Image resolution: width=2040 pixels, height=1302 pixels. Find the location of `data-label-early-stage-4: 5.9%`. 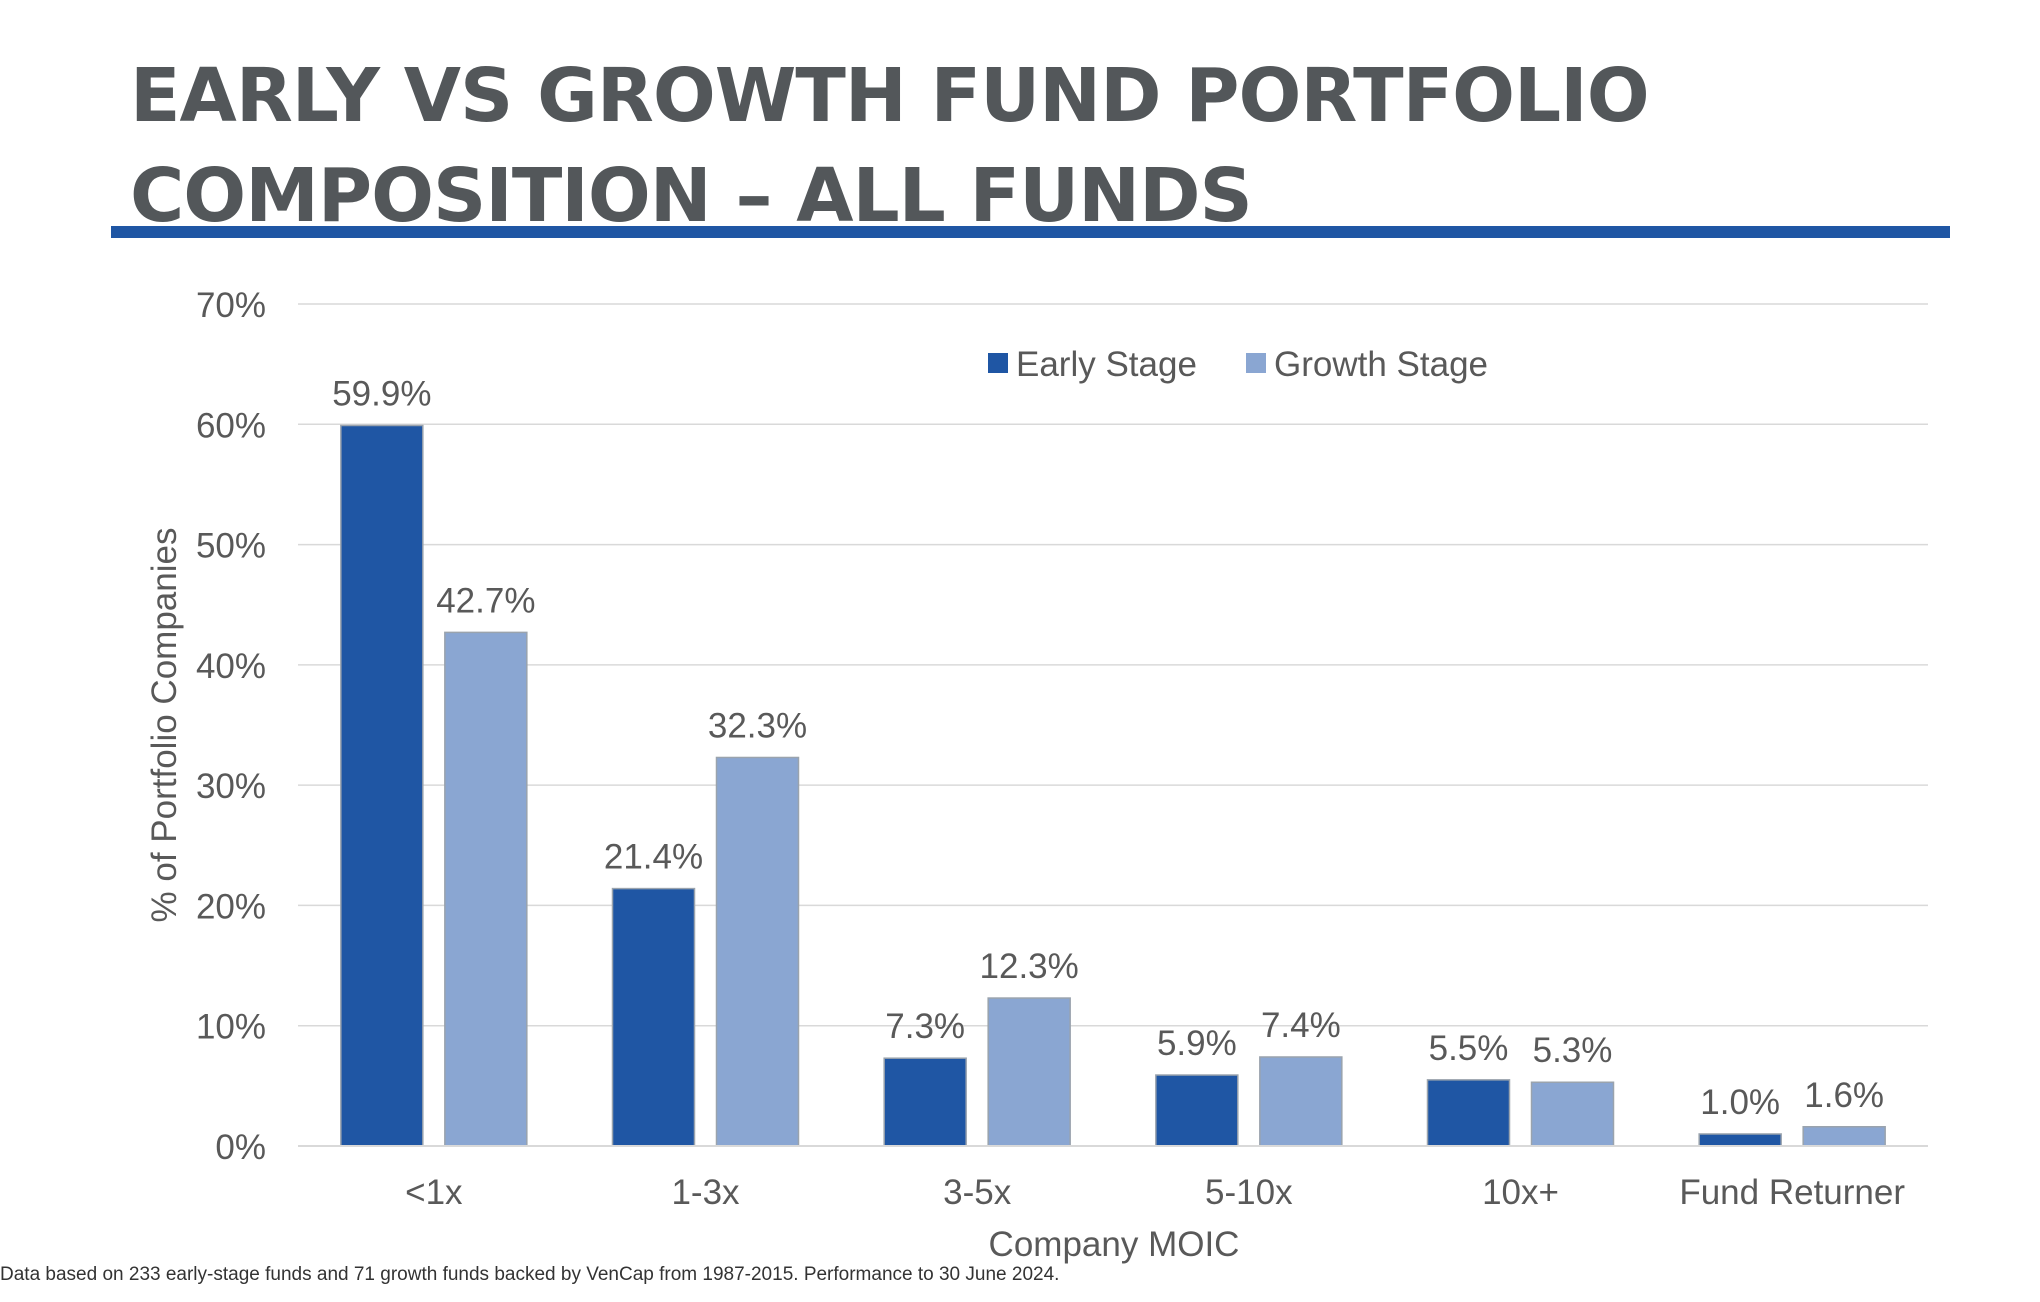

data-label-early-stage-4: 5.9% is located at coordinates (1197, 1043).